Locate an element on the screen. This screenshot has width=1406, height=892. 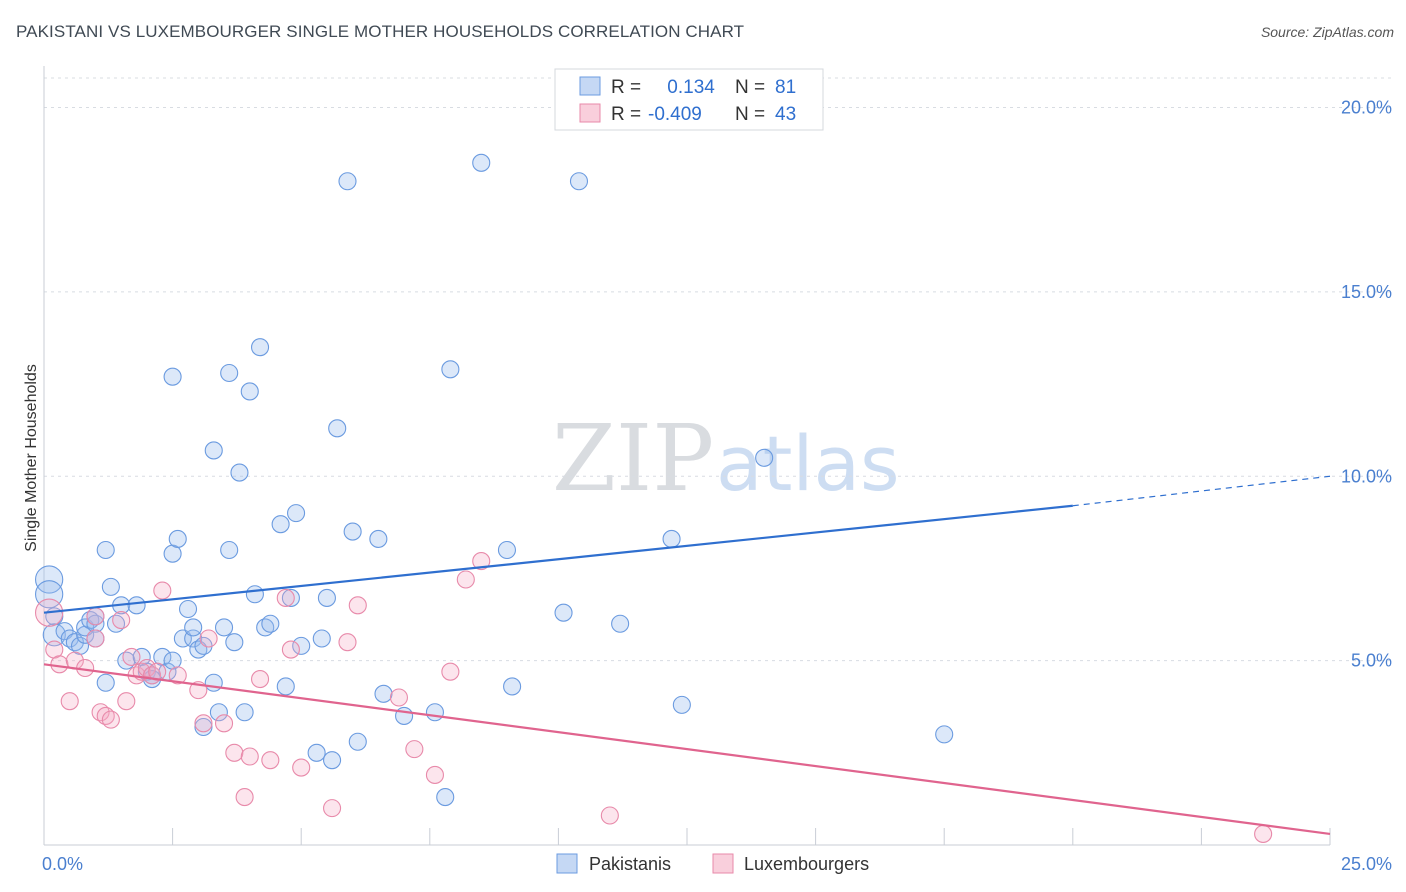
legend-r-label-luxembourgers: R = is located at coordinates (626, 114).